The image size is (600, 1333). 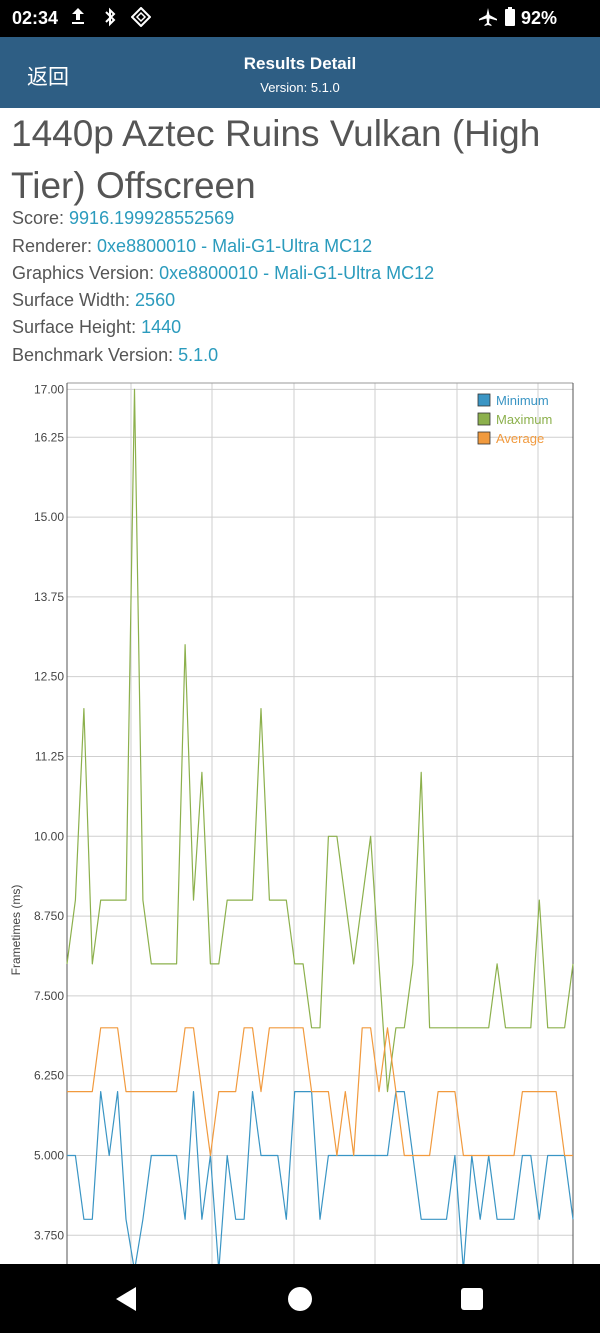 What do you see at coordinates (49, 437) in the screenshot?
I see `y-tick-label: 16.25` at bounding box center [49, 437].